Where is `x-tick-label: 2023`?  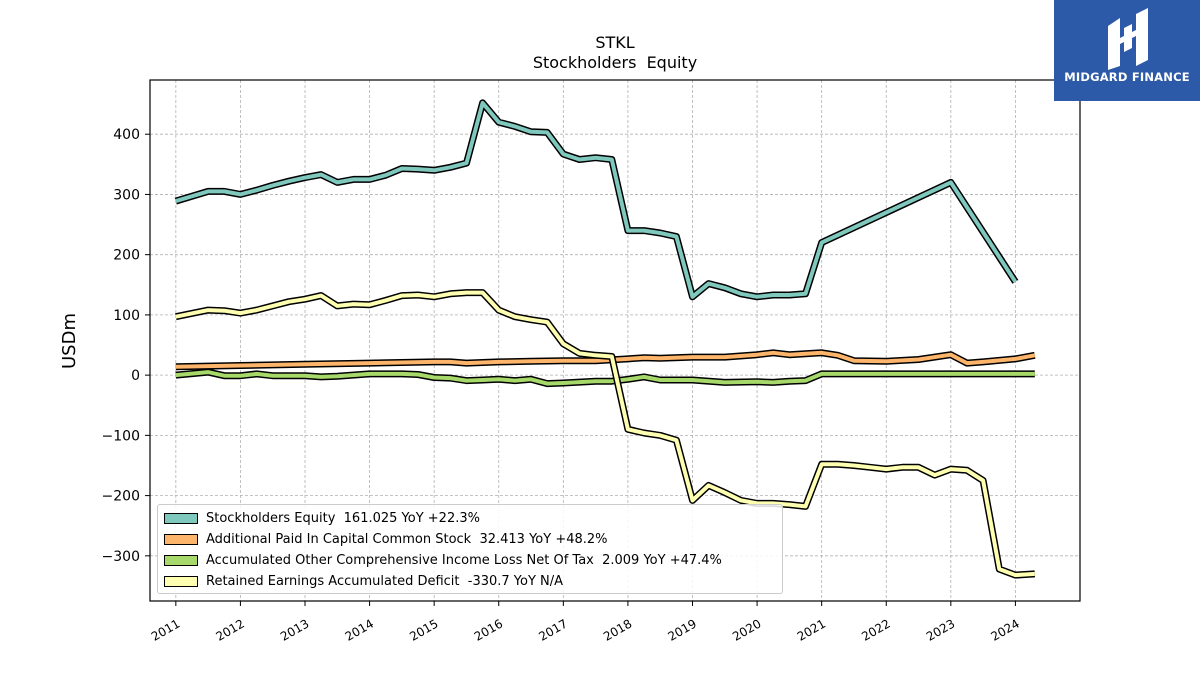 x-tick-label: 2023 is located at coordinates (940, 629).